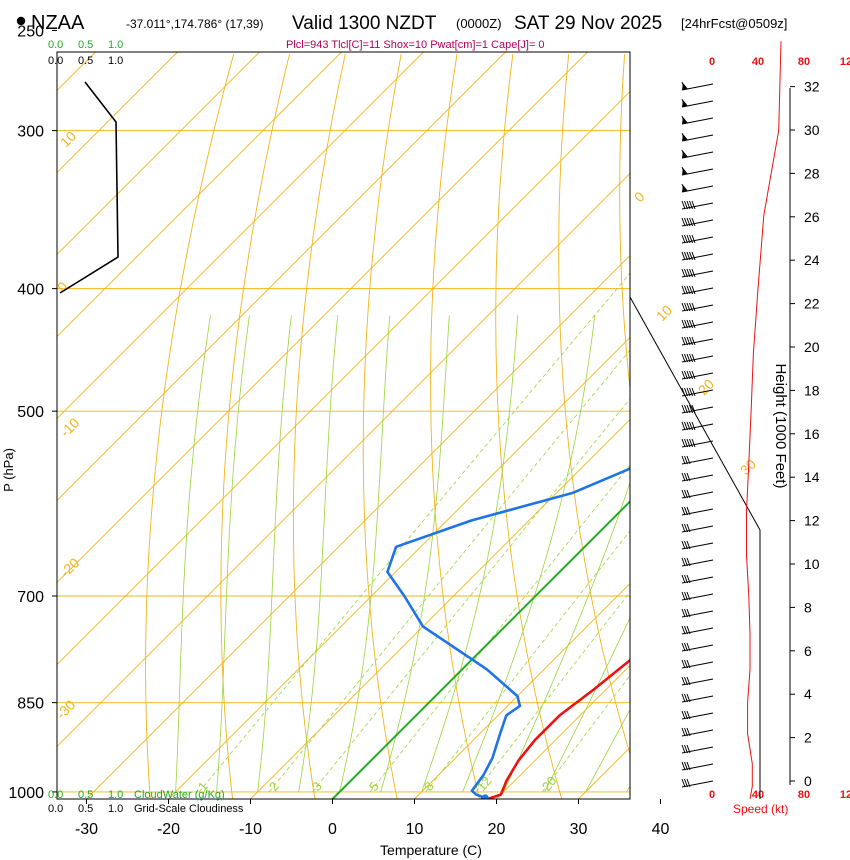  What do you see at coordinates (808, 607) in the screenshot?
I see `height-tick-label: 8` at bounding box center [808, 607].